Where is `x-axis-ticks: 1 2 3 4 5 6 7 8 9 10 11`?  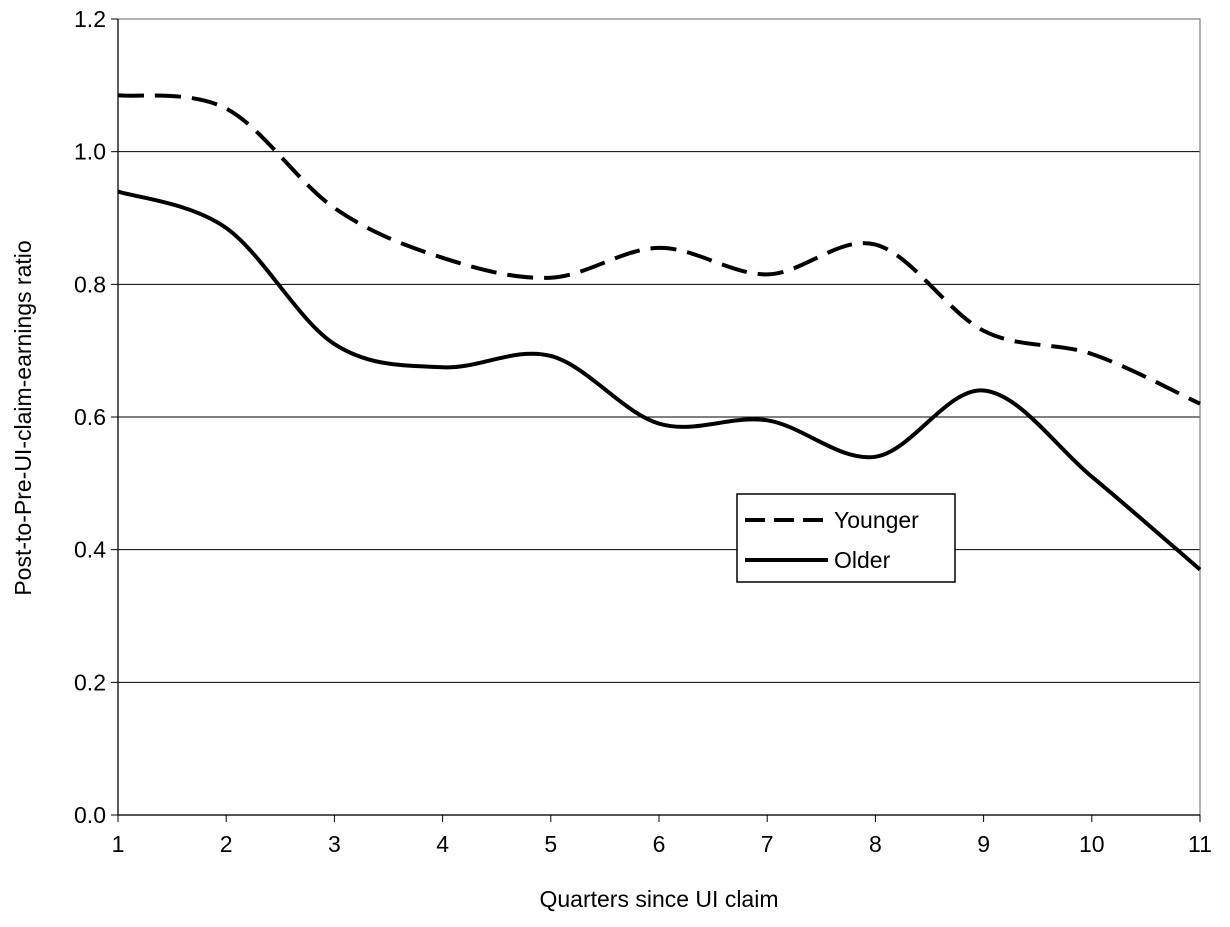
x-axis-ticks: 1 2 3 4 5 6 7 8 9 10 11 is located at coordinates (662, 836).